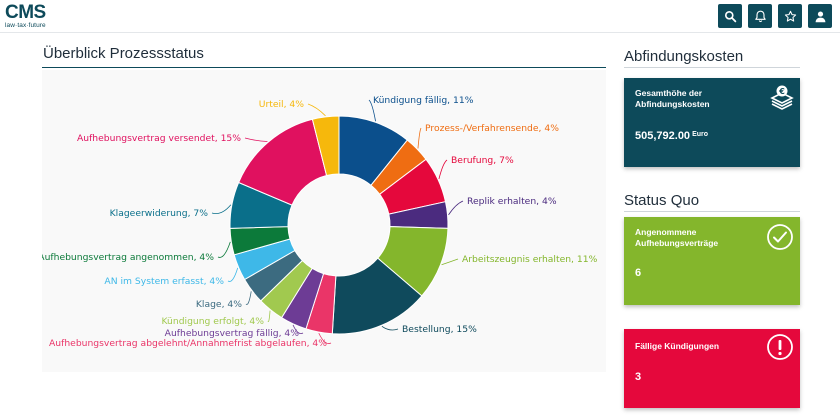 This screenshot has height=420, width=840. Describe the element at coordinates (128, 257) in the screenshot. I see `slice-label: Aufhebungsvertrag angenommen, 4%` at that location.